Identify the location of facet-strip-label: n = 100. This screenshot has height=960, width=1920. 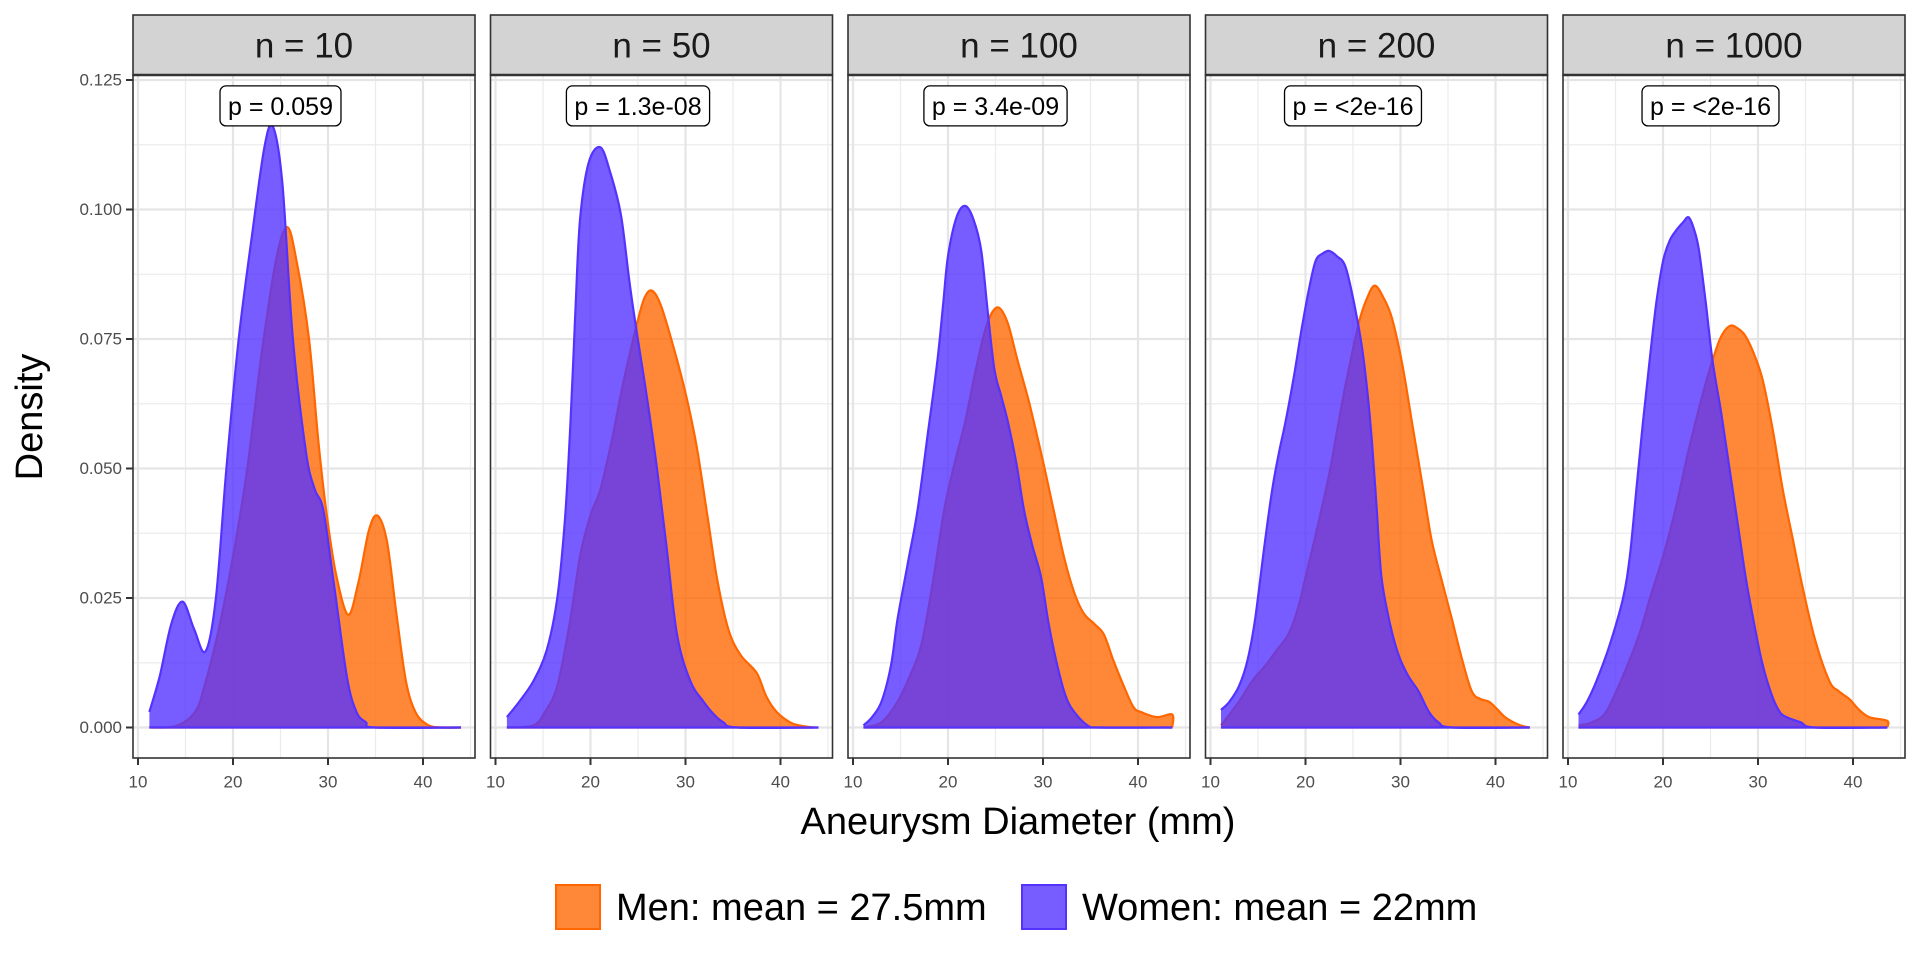
(1019, 46).